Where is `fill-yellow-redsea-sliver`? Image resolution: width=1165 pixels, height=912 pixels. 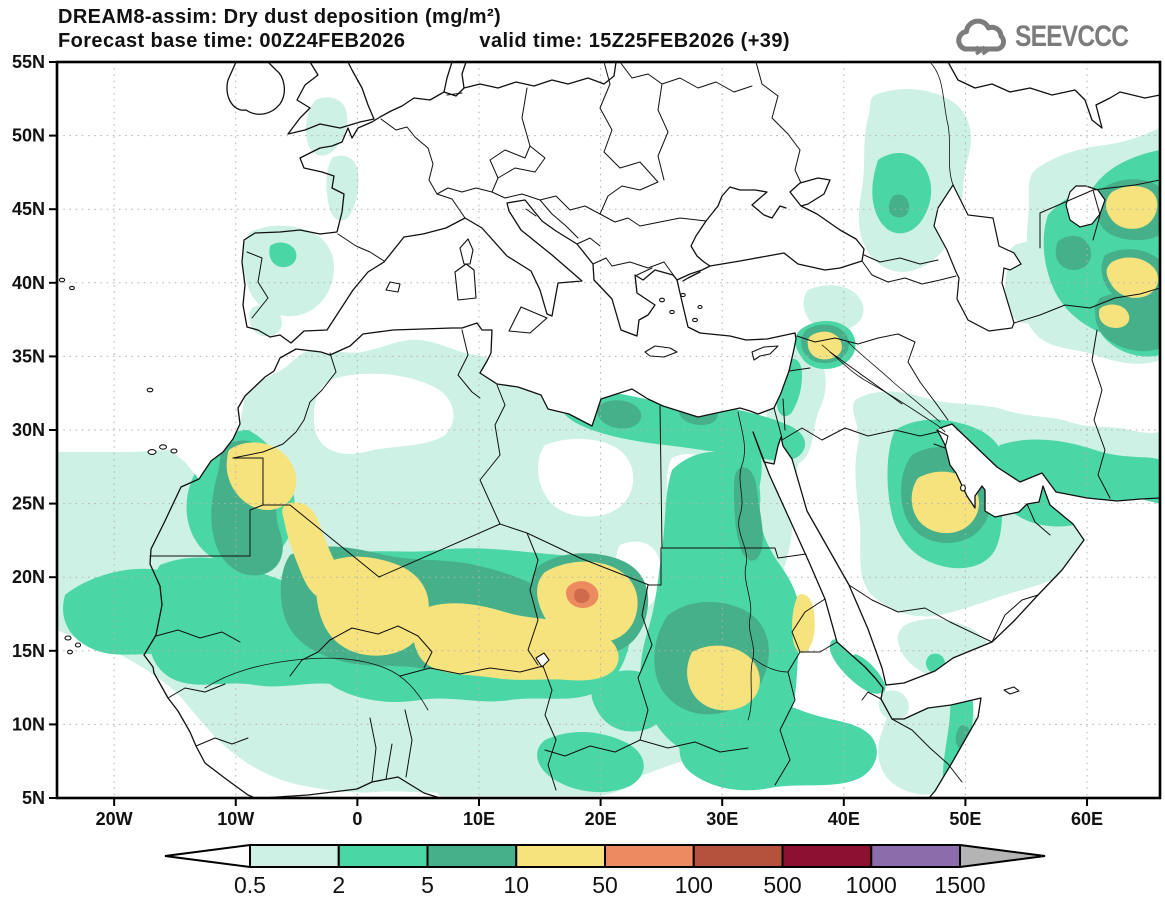
fill-yellow-redsea-sliver is located at coordinates (803, 624).